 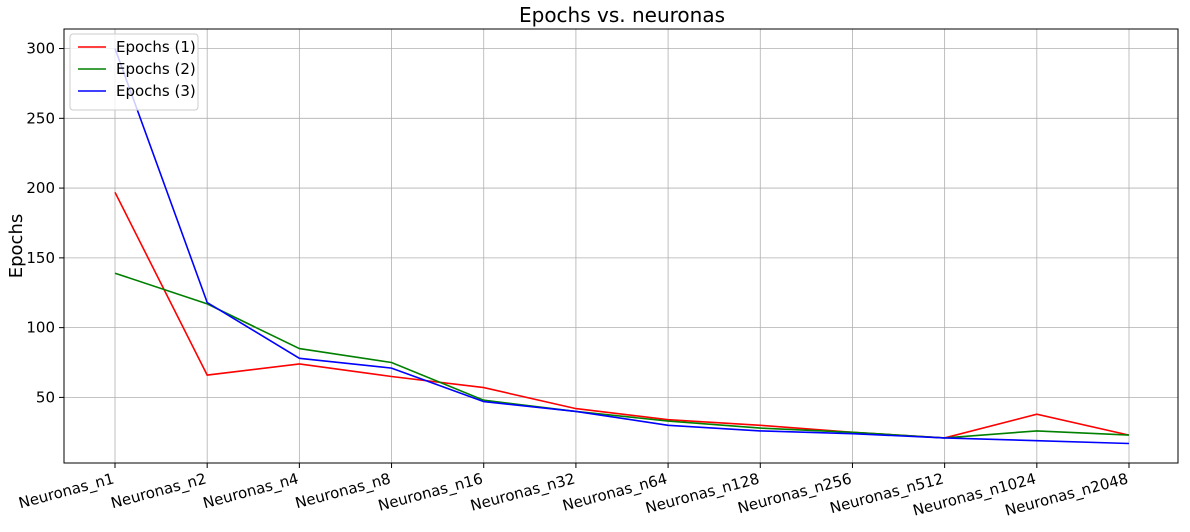 I want to click on y-tick-label: 200, so click(x=40, y=188).